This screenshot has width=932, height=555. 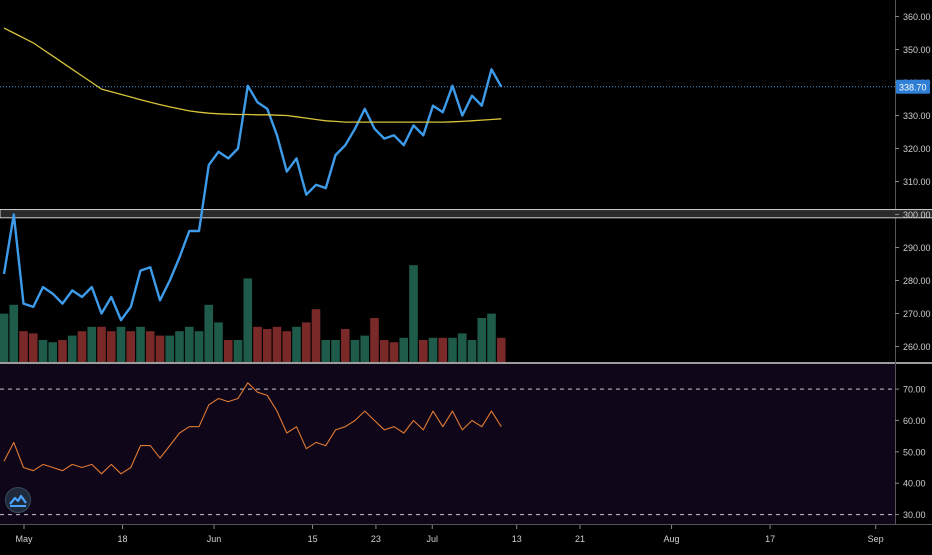 What do you see at coordinates (917, 182) in the screenshot?
I see `price-tick-label: 310.00` at bounding box center [917, 182].